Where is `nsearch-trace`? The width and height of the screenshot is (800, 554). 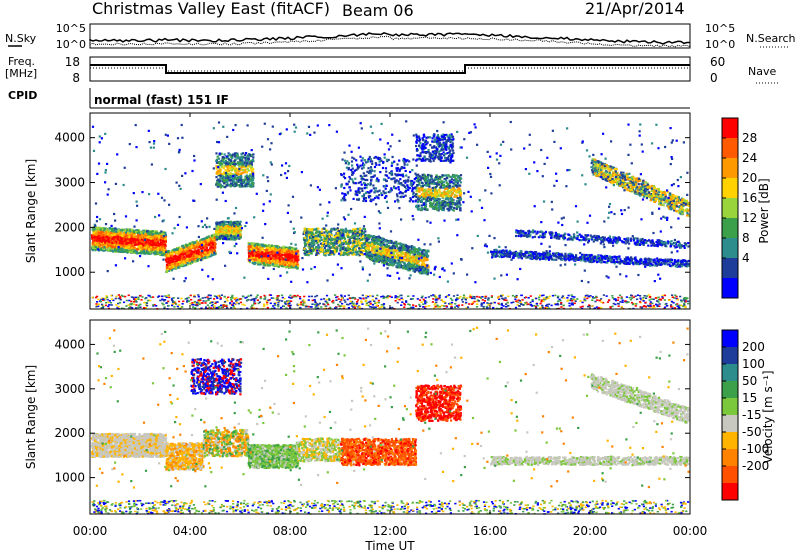 nsearch-trace is located at coordinates (390, 41).